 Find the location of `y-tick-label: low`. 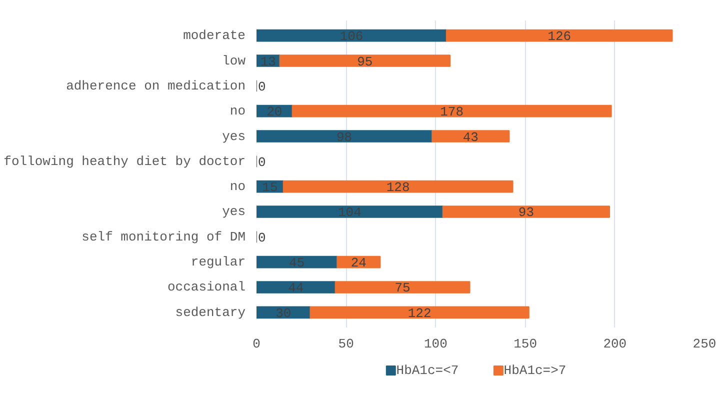

y-tick-label: low is located at coordinates (234, 60).